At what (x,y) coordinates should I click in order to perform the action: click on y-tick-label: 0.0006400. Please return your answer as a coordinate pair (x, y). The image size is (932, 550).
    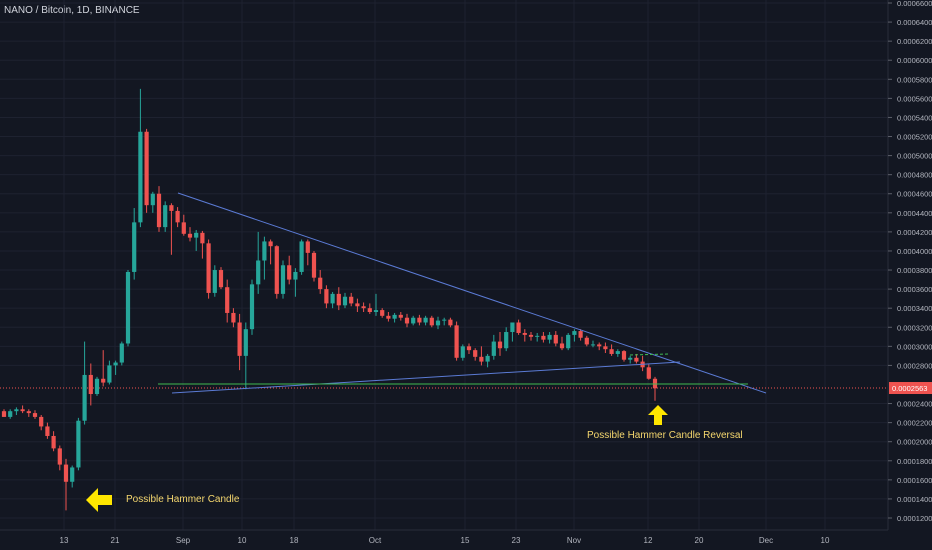
    Looking at the image, I should click on (914, 22).